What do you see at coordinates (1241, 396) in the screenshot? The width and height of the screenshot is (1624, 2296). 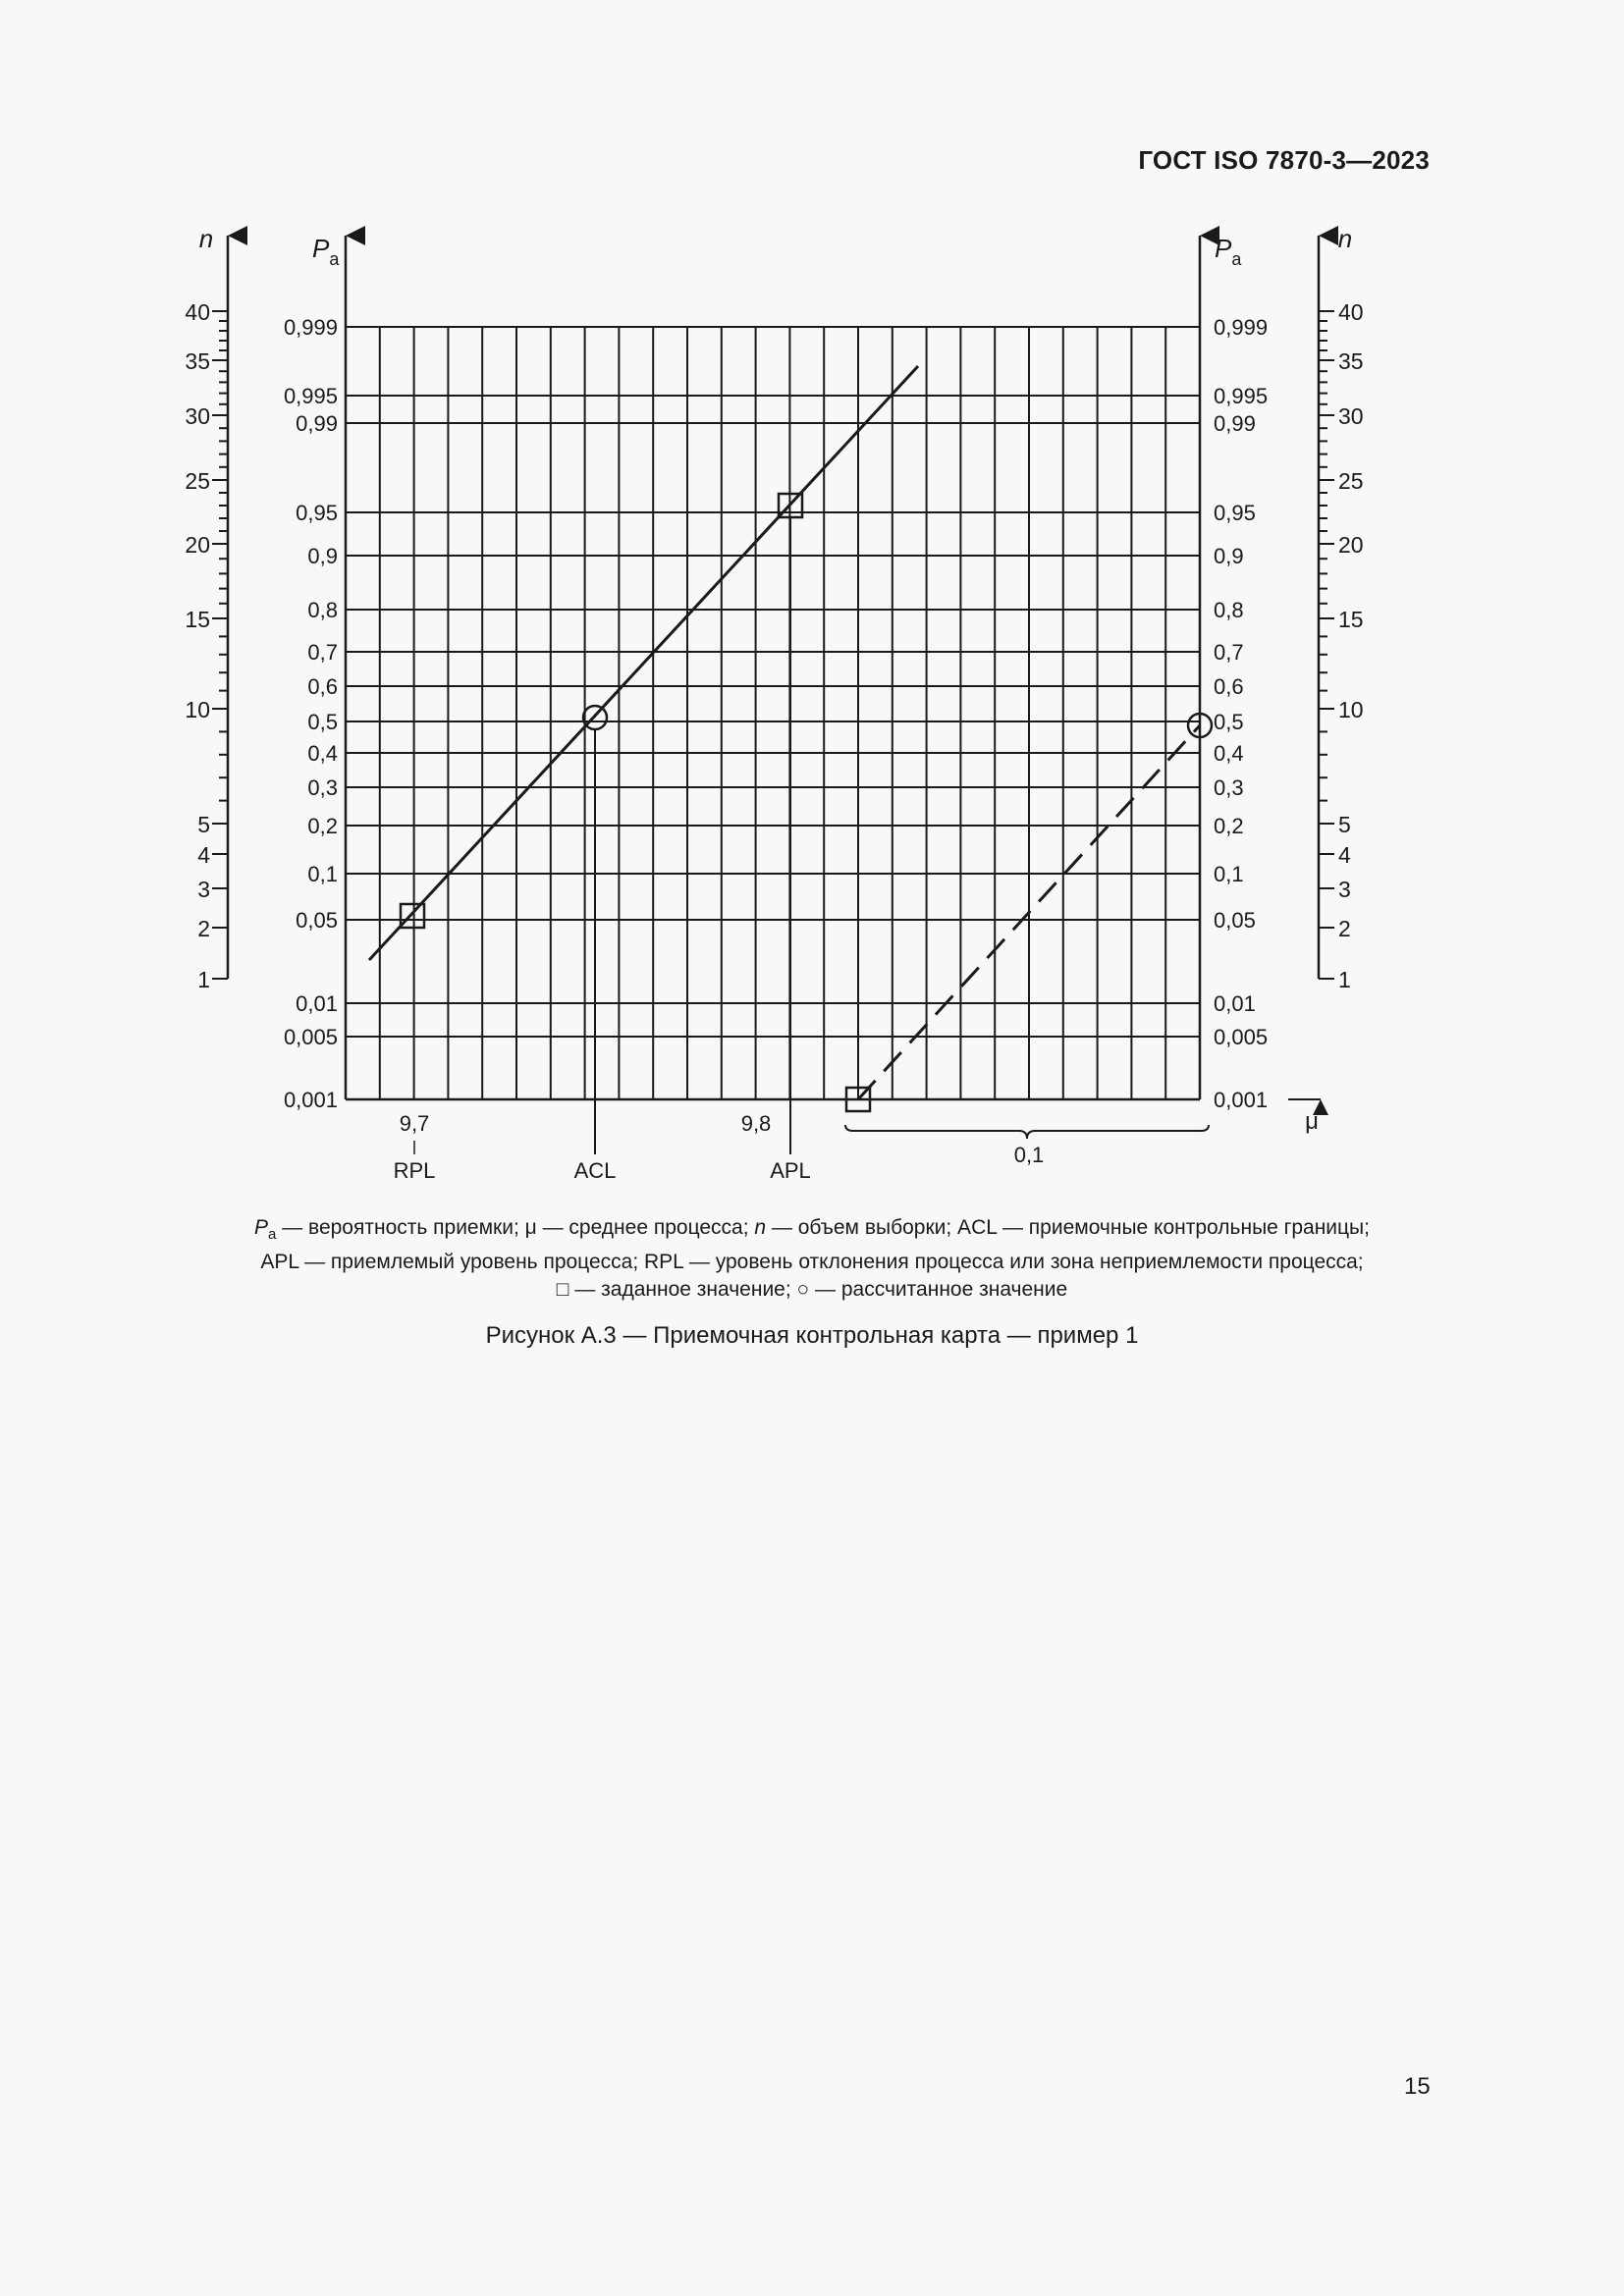 I see `pa-tick-label-right: 0,995` at bounding box center [1241, 396].